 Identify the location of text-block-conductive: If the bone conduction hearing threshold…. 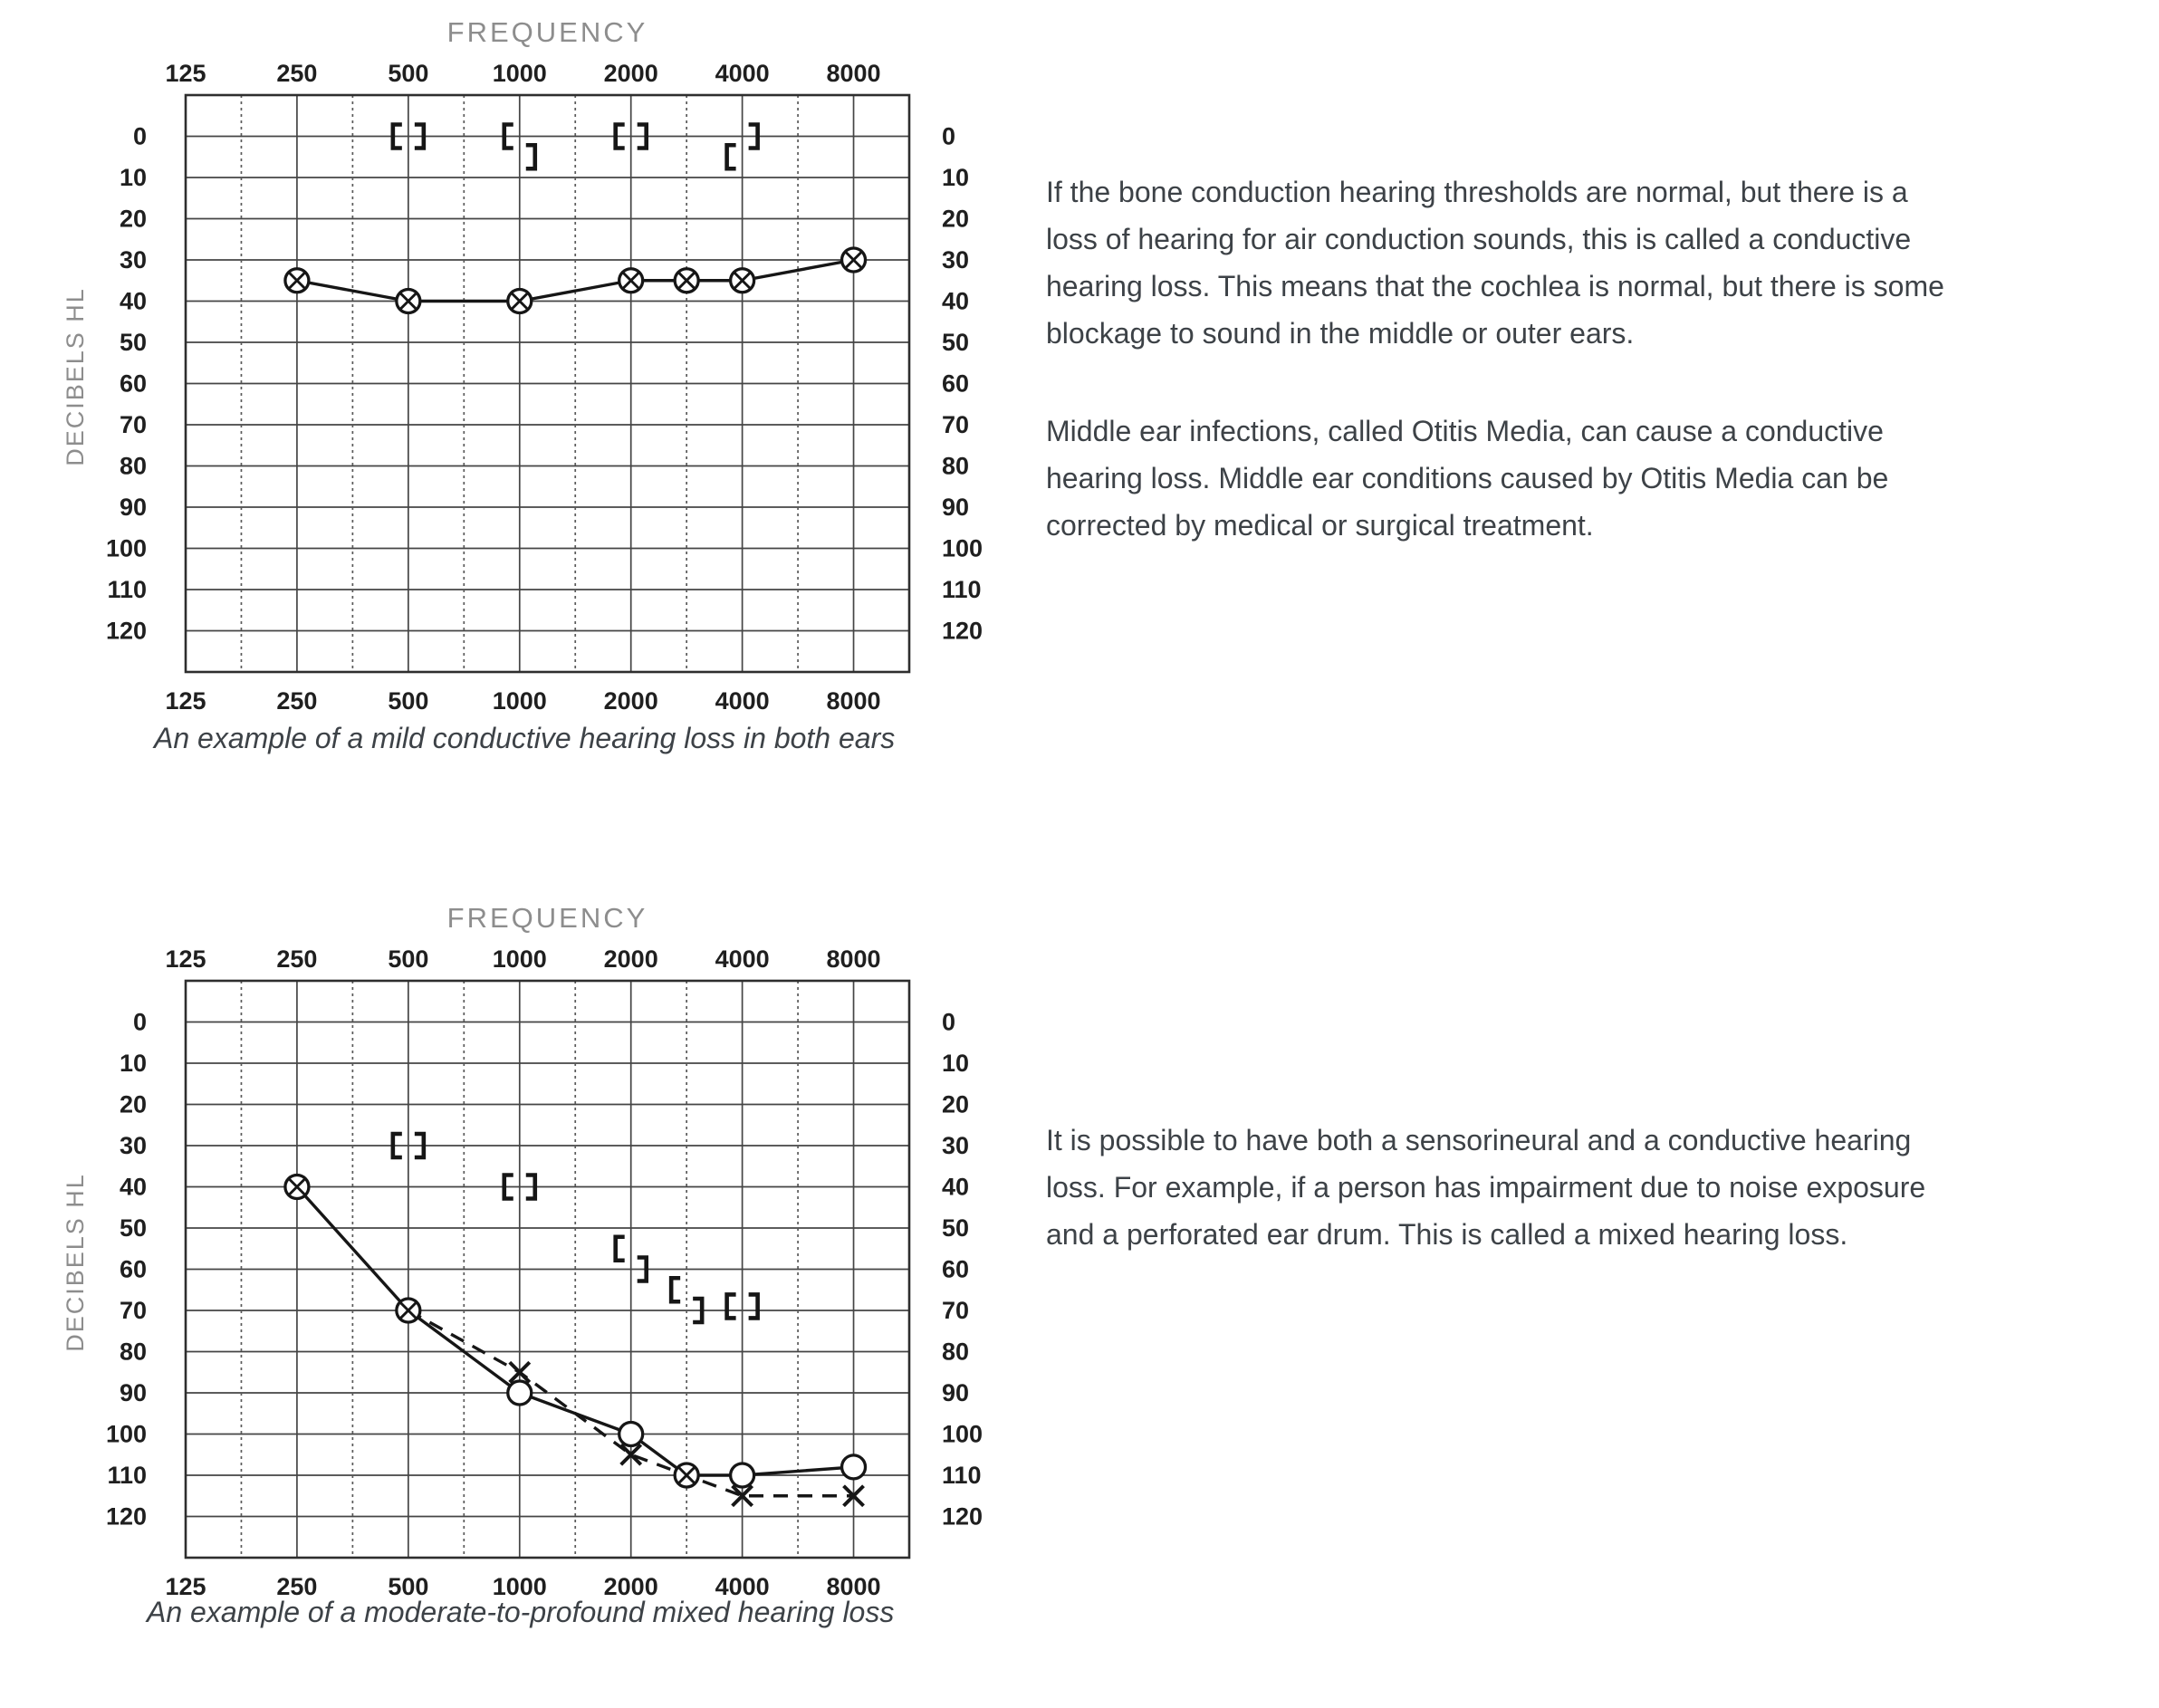
(1505, 358).